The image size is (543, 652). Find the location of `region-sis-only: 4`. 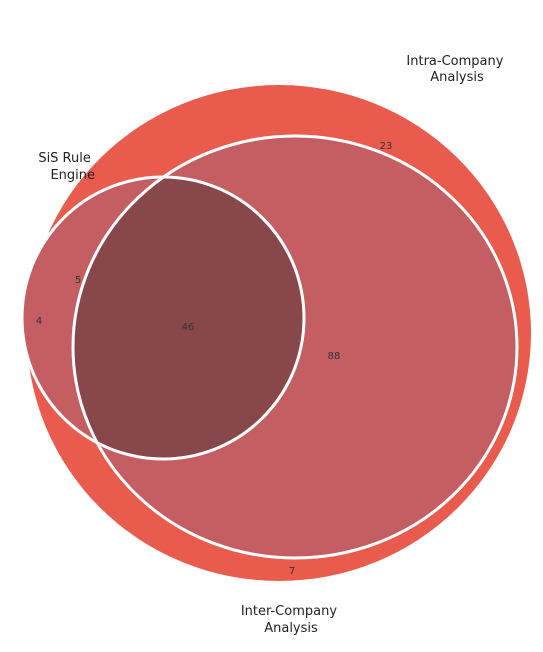

region-sis-only: 4 is located at coordinates (39, 321).